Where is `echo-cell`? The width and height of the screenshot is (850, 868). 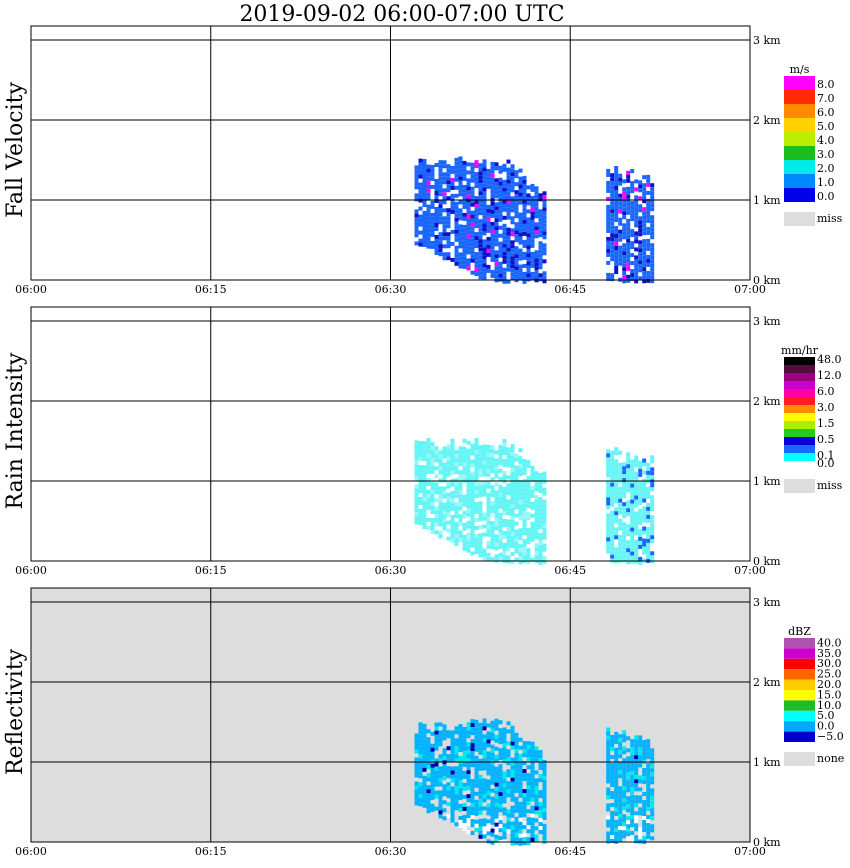 echo-cell is located at coordinates (630, 786).